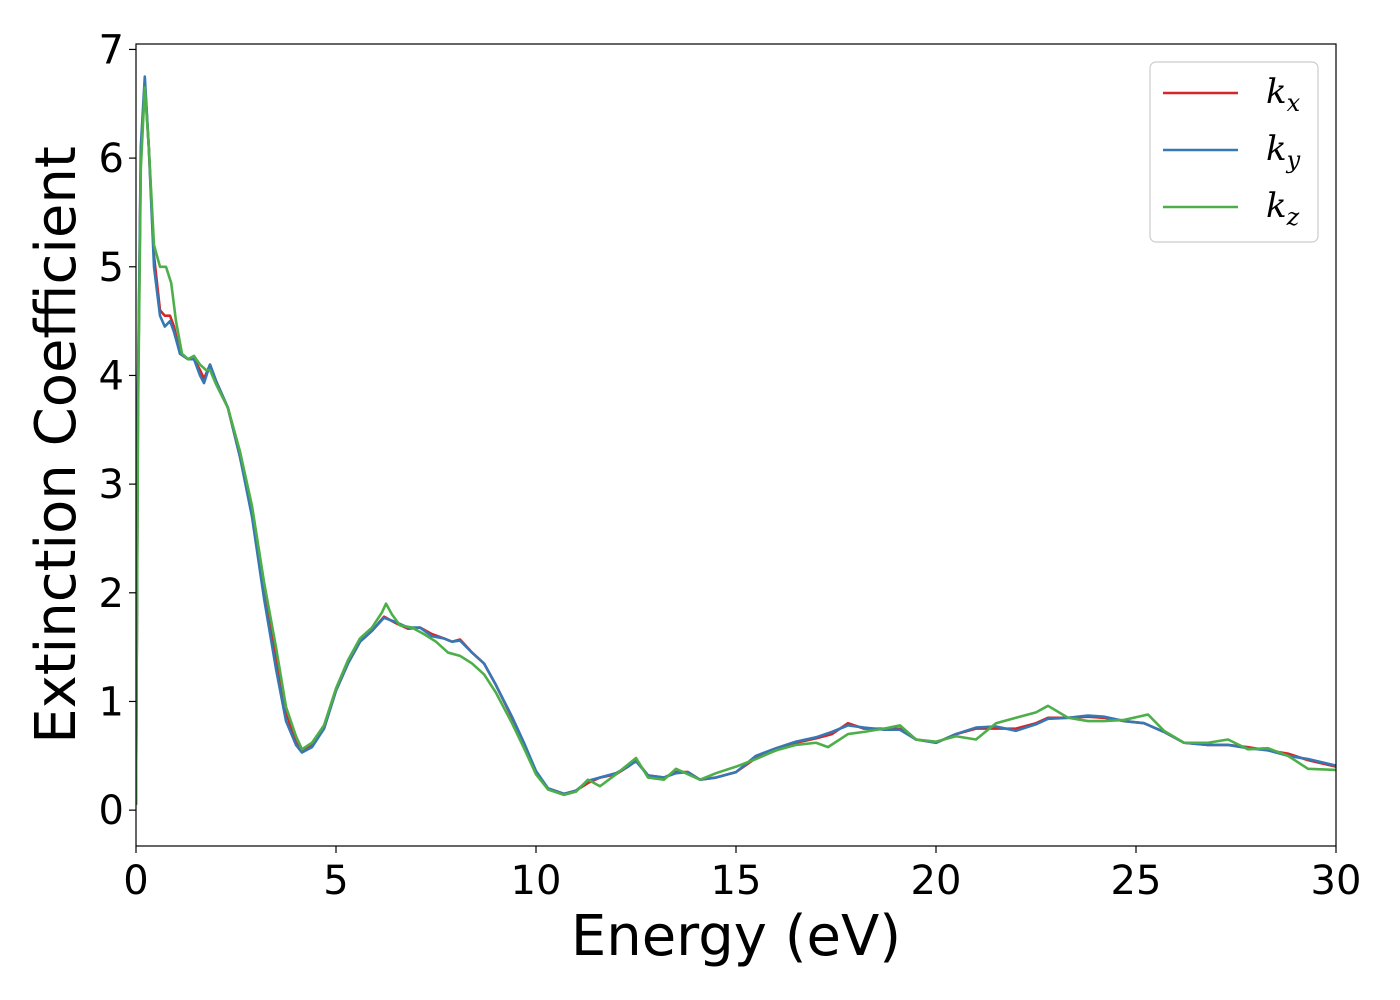 This screenshot has height=1000, width=1400. I want to click on x-tick-label: 0, so click(135, 881).